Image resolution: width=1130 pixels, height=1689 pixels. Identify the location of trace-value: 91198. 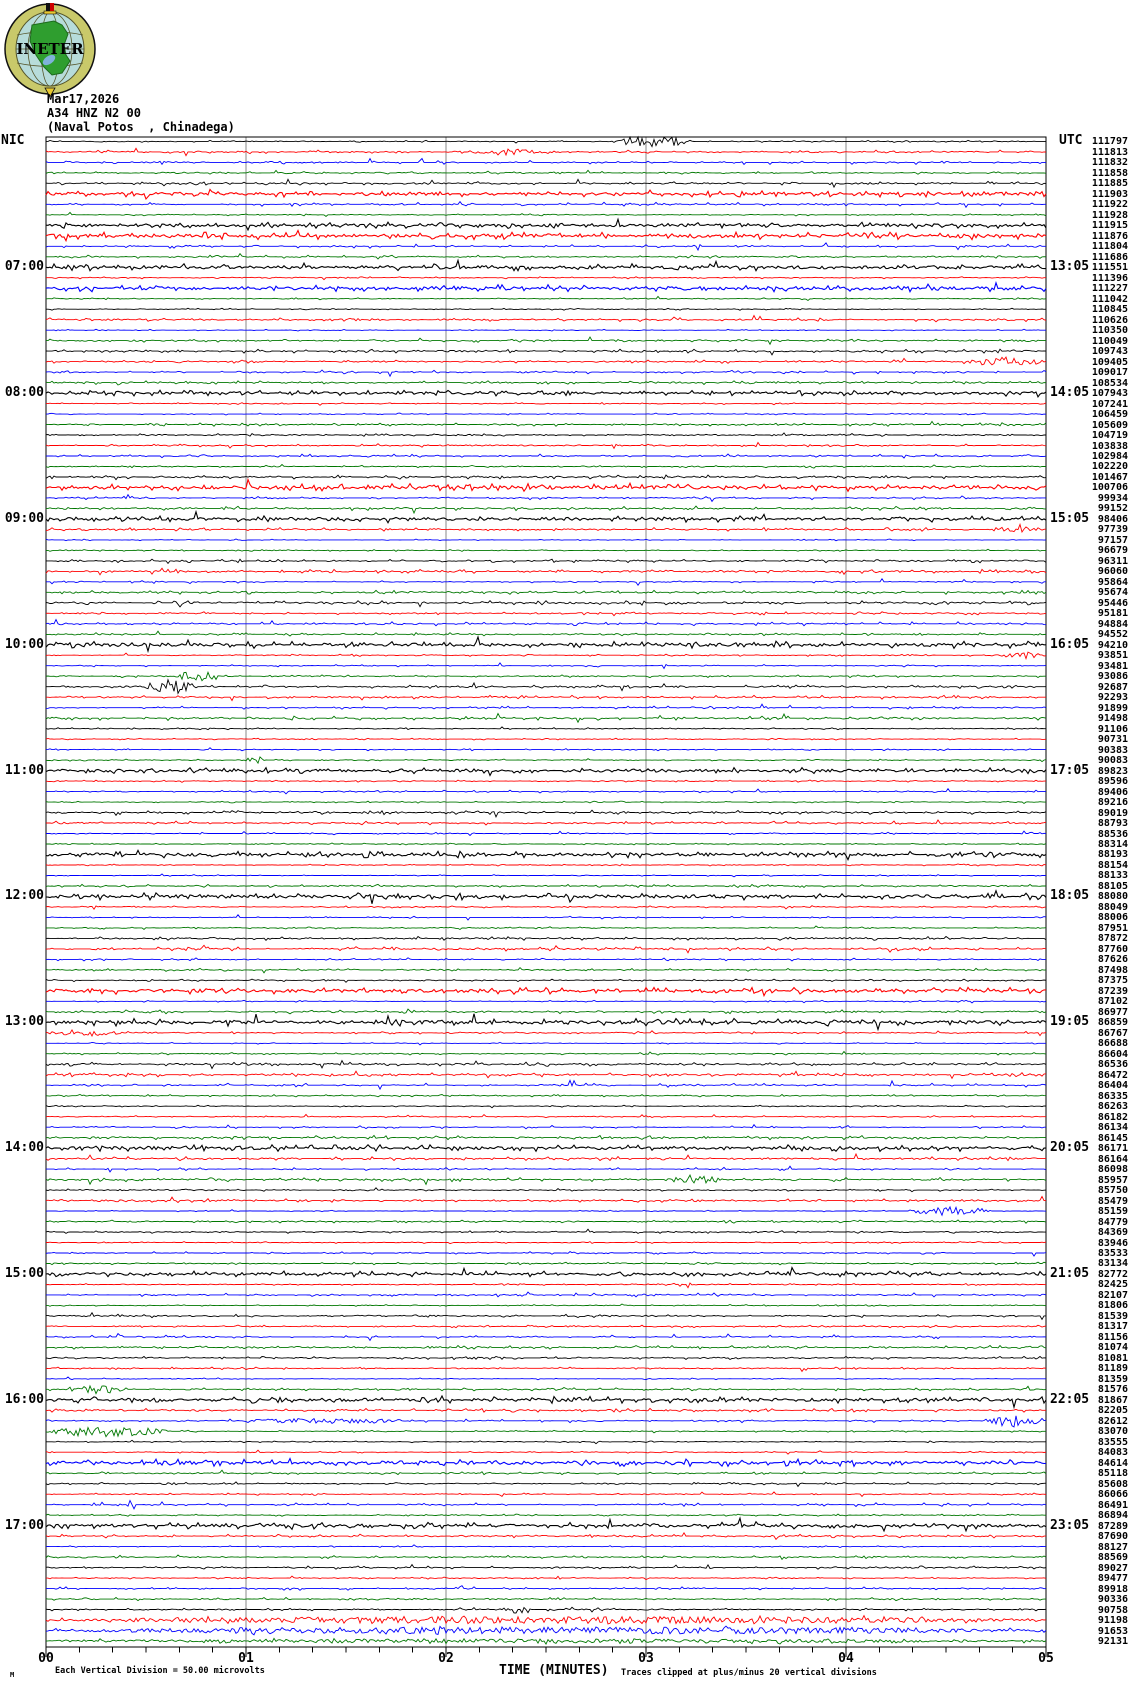
(1112, 1621).